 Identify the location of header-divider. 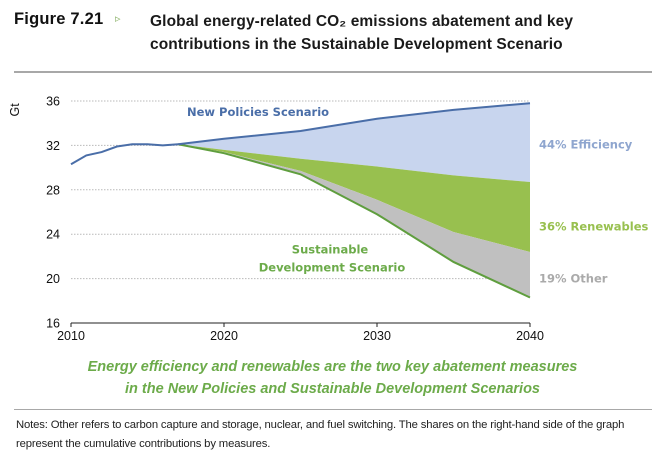
(333, 72).